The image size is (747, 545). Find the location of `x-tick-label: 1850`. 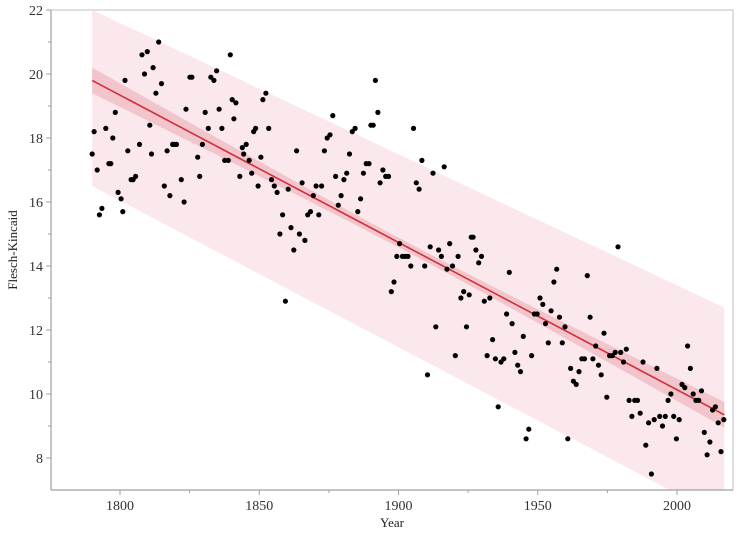

x-tick-label: 1850 is located at coordinates (259, 506).